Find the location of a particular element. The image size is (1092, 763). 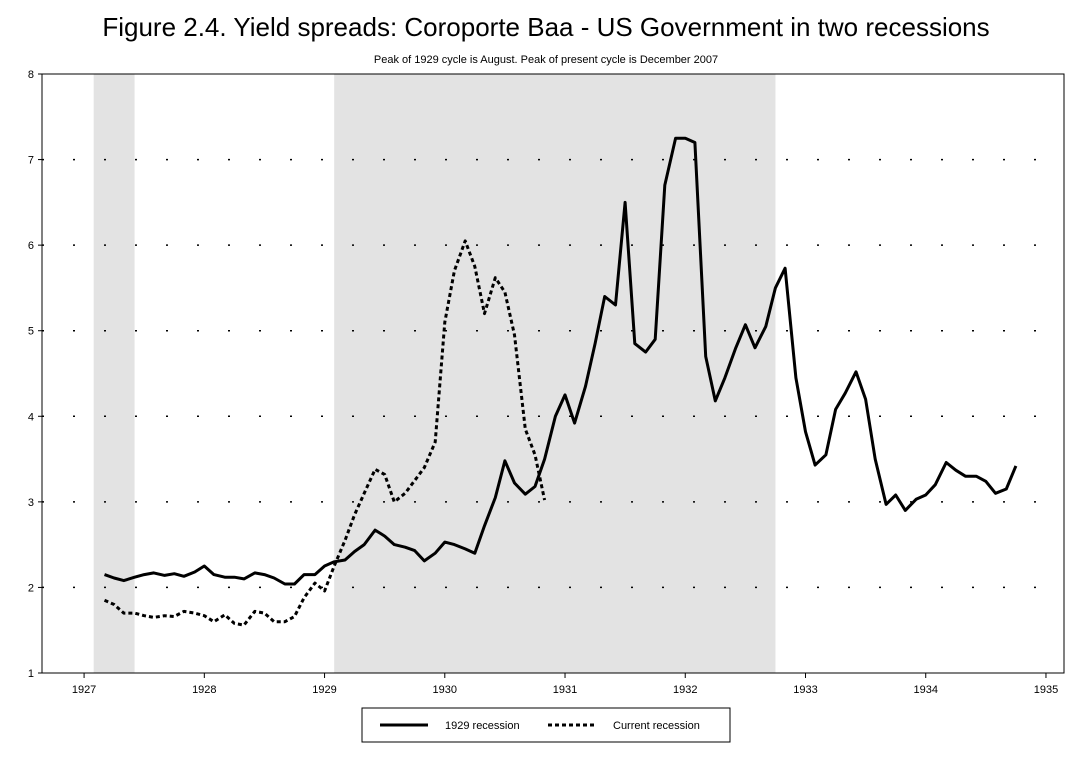

y-tick-label: 2 is located at coordinates (31, 588).